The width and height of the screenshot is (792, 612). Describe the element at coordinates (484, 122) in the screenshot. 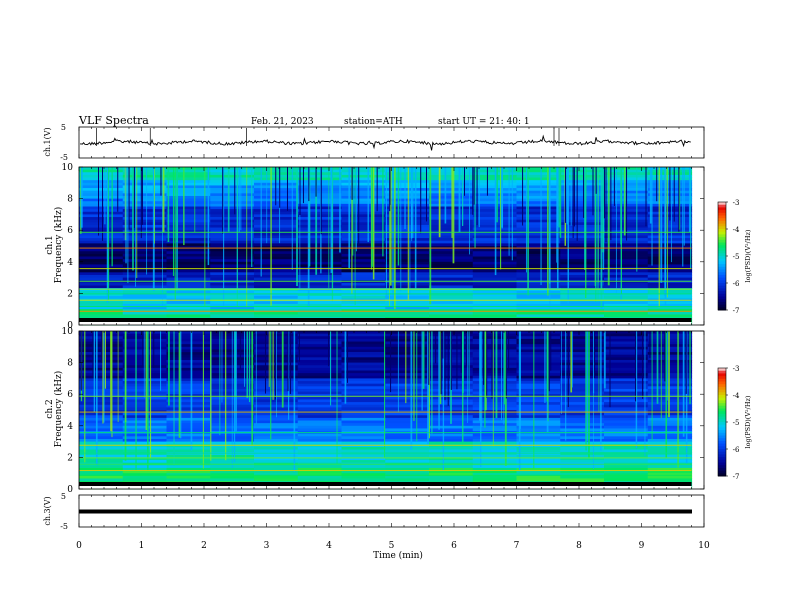

I see `start-time-label: start UT = 21: 40: 1` at that location.